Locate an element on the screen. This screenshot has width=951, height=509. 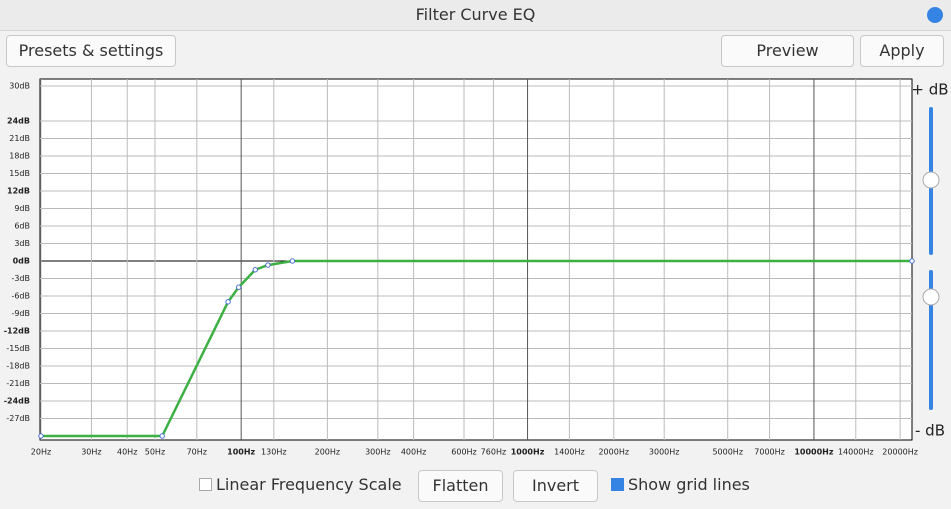
title-bar: Filter Curve EQ is located at coordinates (475, 15).